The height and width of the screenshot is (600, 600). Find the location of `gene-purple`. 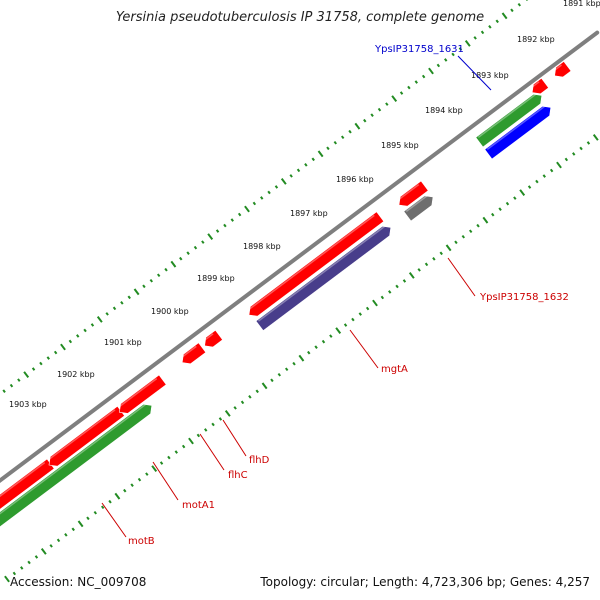

gene-purple is located at coordinates (323, 278).